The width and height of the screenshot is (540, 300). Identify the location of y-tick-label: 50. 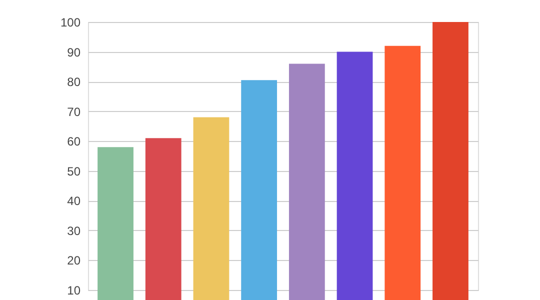
(74, 171).